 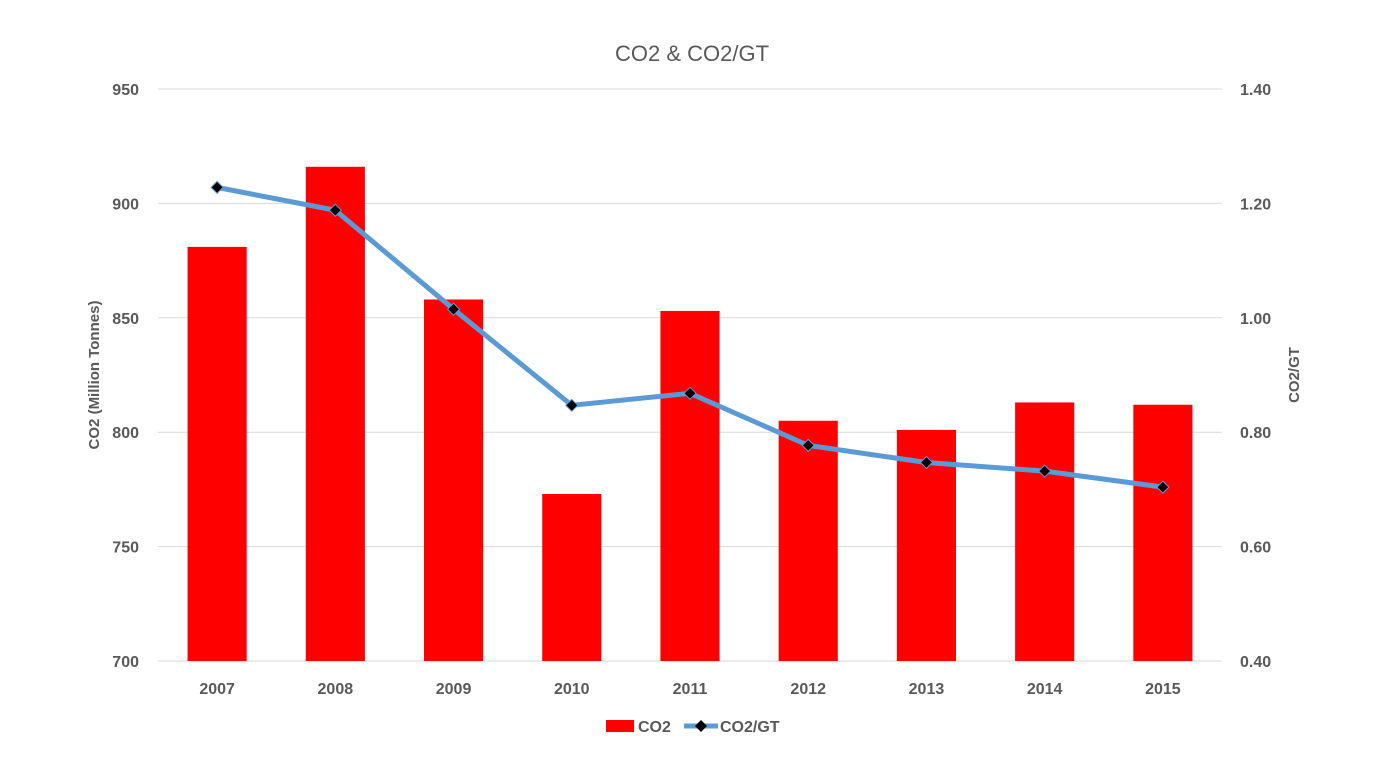 I want to click on left-axis-ticks: 700 750 800 850 900 950, so click(x=125, y=376).